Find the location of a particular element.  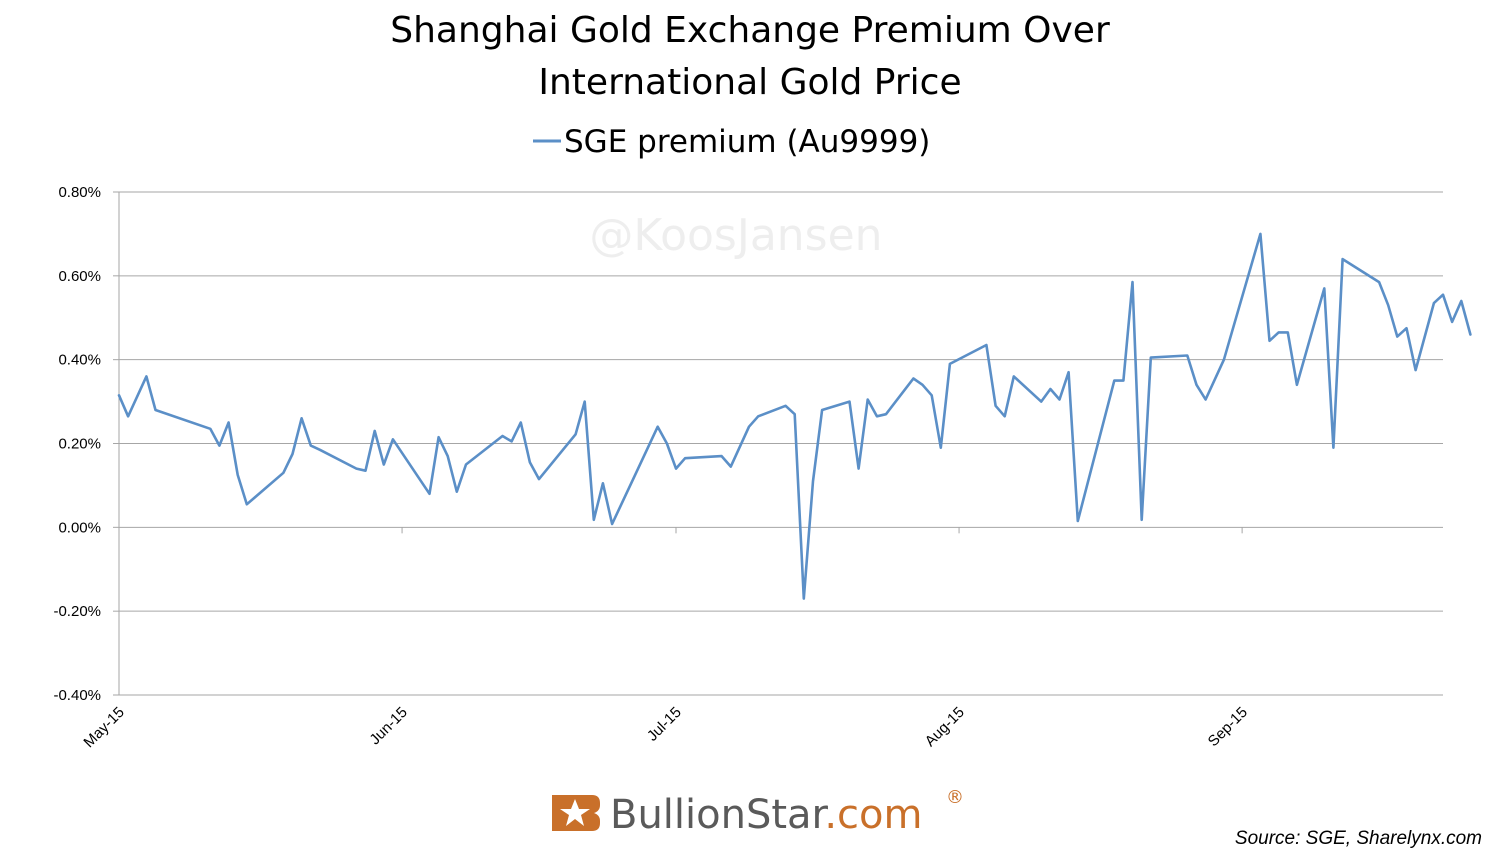

y-tick-label: 0.60% is located at coordinates (79, 276).